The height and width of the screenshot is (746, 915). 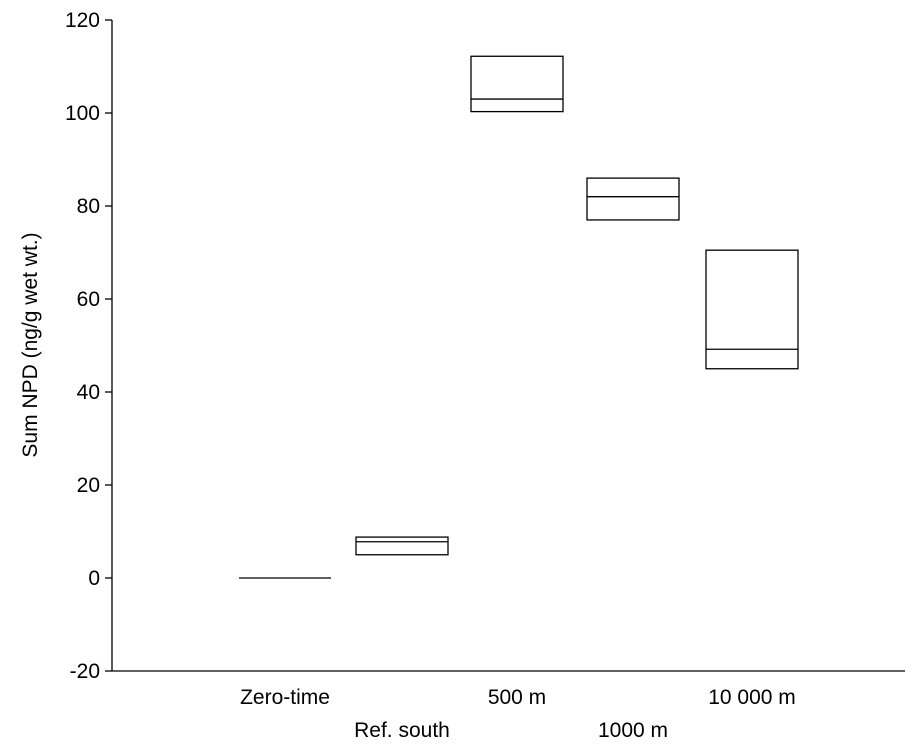 What do you see at coordinates (82, 20) in the screenshot?
I see `y-tick-label: 120` at bounding box center [82, 20].